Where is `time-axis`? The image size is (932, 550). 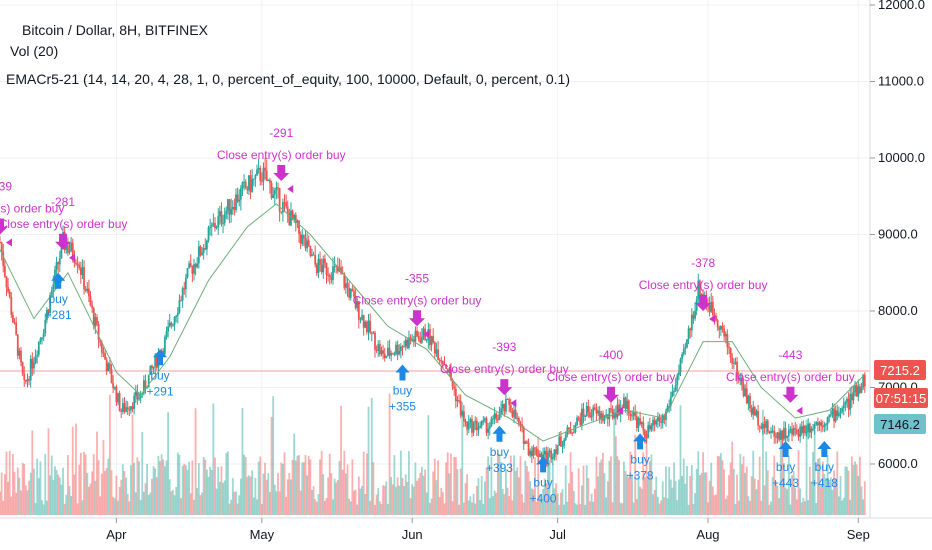
time-axis is located at coordinates (466, 534).